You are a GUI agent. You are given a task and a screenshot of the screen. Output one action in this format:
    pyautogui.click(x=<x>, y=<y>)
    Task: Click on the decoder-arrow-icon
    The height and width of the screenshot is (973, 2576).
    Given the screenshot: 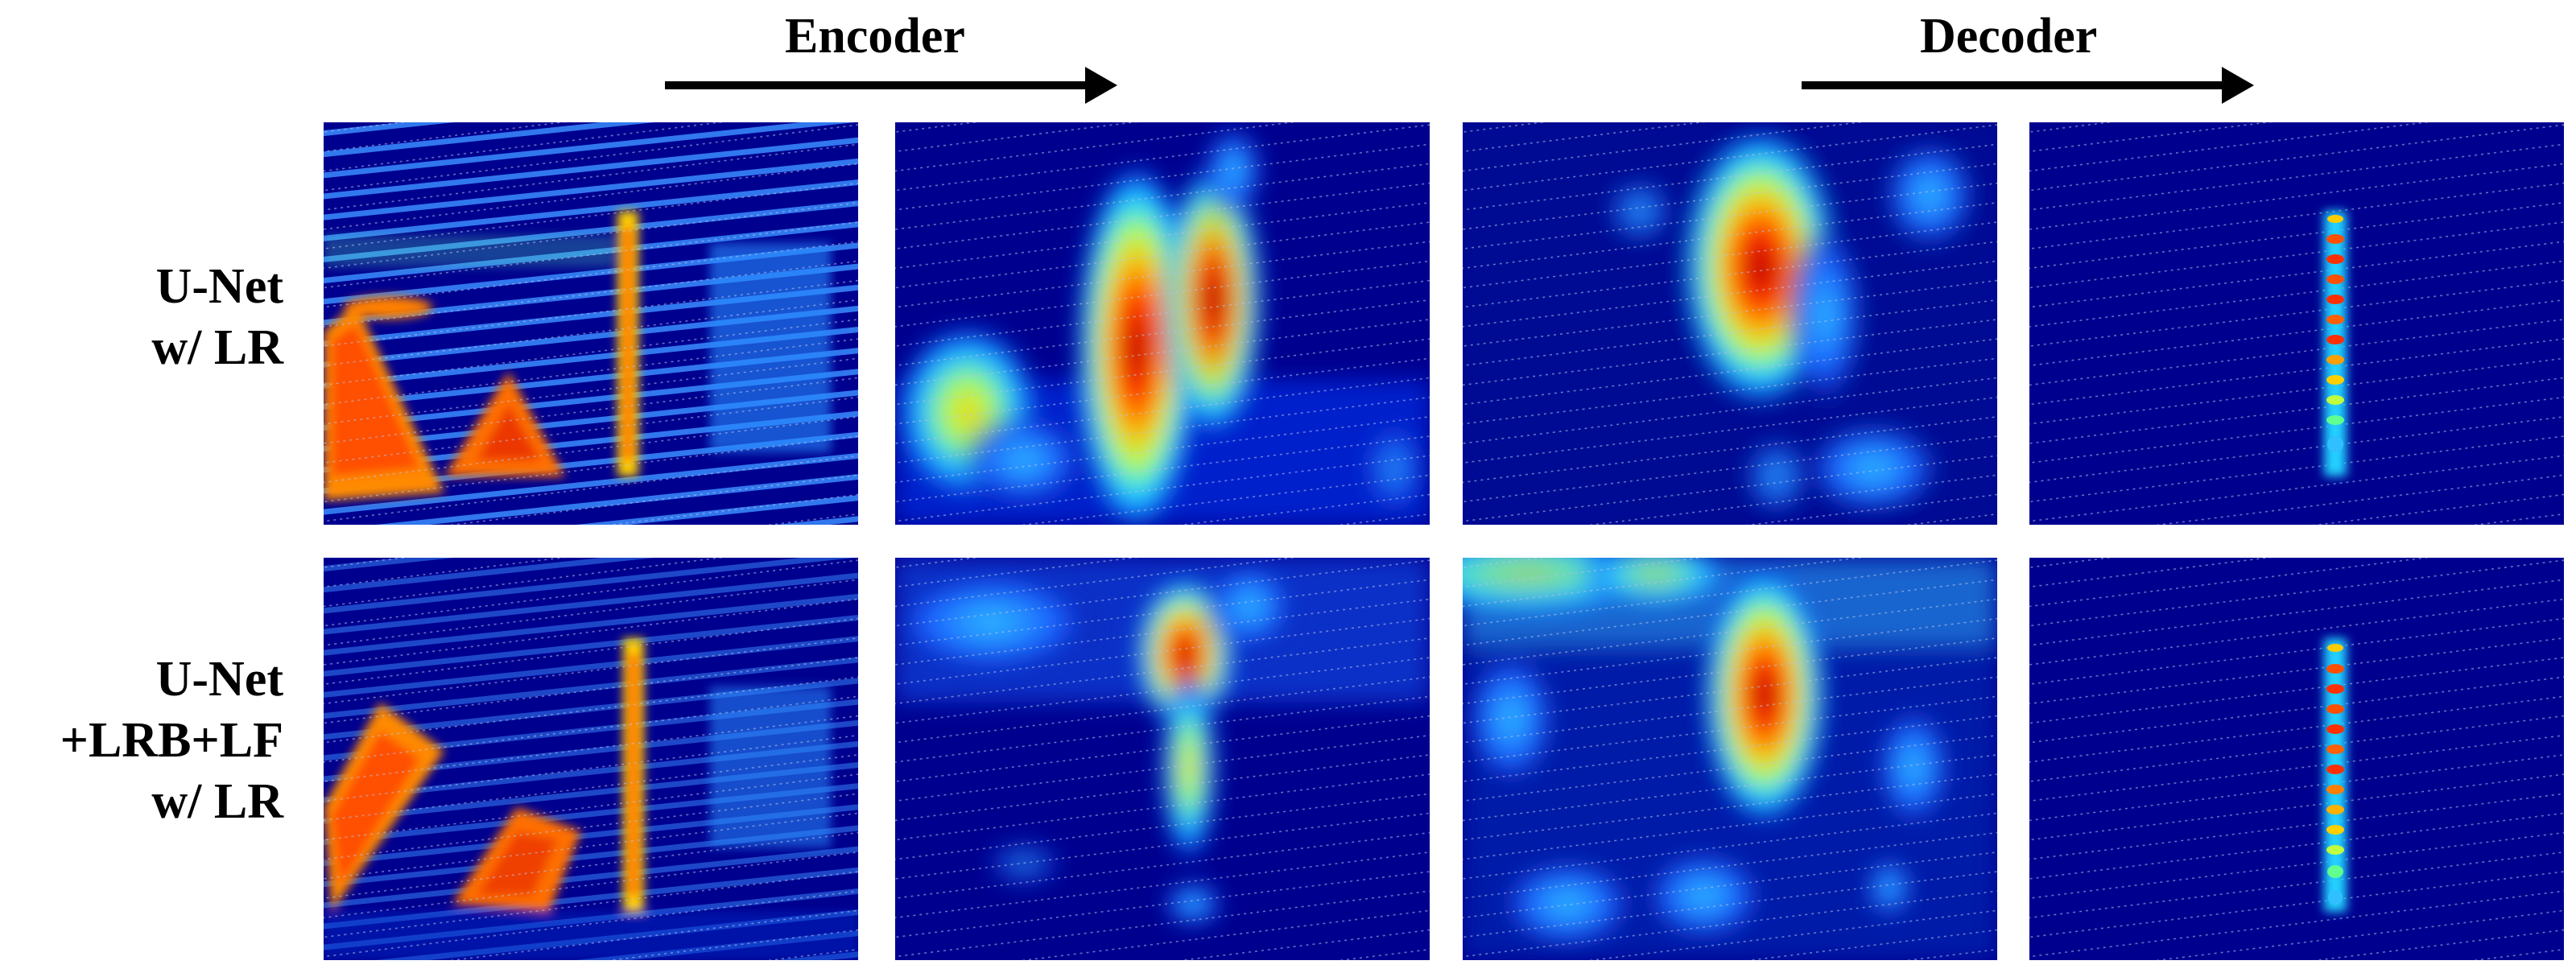 What is the action you would take?
    pyautogui.click(x=2028, y=85)
    